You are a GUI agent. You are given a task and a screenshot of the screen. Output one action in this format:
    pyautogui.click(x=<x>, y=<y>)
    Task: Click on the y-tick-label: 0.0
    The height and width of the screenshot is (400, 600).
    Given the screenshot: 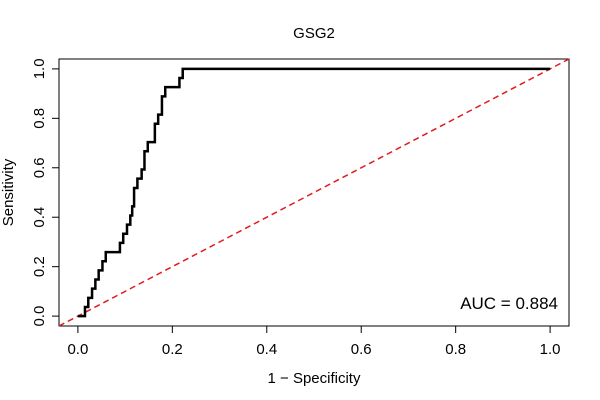 What is the action you would take?
    pyautogui.click(x=39, y=316)
    